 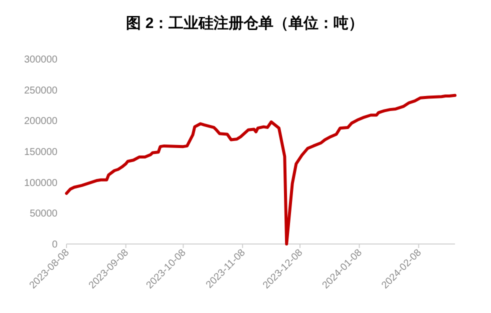 What do you see at coordinates (41, 183) in the screenshot?
I see `y-tick-label: 100000` at bounding box center [41, 183].